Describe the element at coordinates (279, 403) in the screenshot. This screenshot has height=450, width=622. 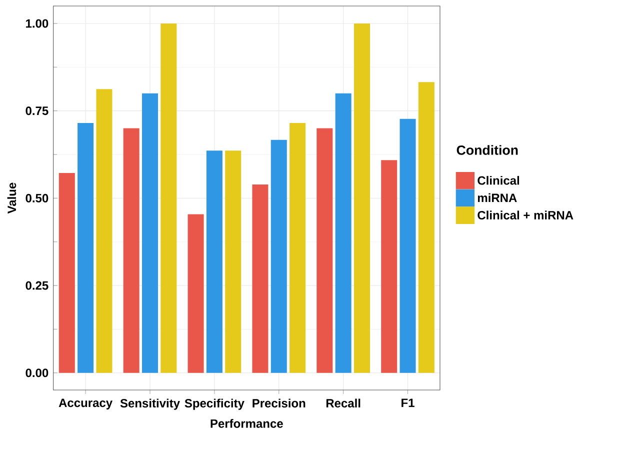
I see `x-tick-label: Precision` at that location.